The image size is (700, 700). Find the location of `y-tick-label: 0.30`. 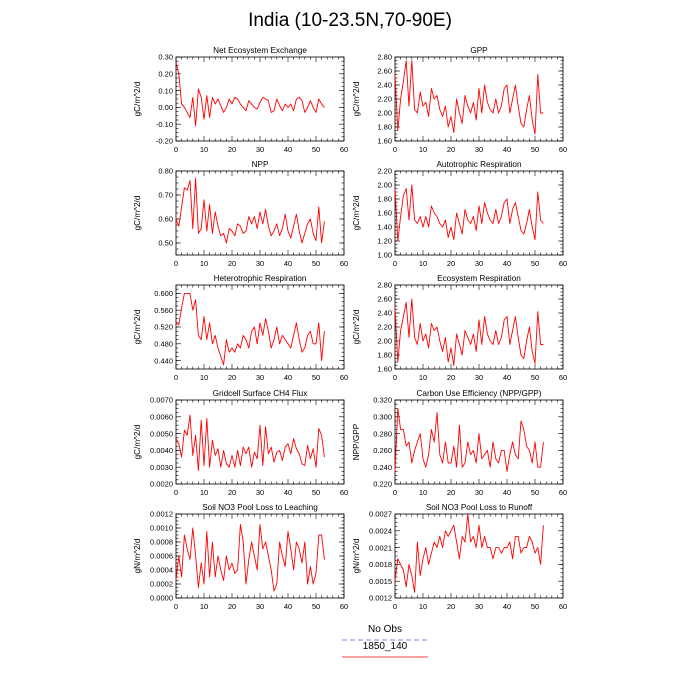

y-tick-label: 0.30 is located at coordinates (165, 57).